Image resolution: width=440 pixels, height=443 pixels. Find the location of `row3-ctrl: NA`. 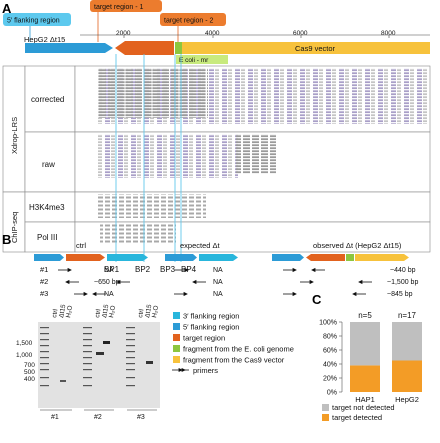

row3-ctrl: NA is located at coordinates (109, 294).